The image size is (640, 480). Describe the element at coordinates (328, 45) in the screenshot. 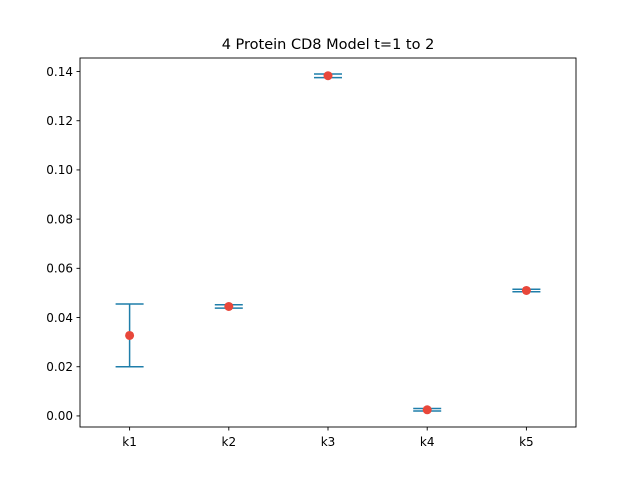

I see `chart-title: 4 Protein CD8 Model t=1 to 2` at that location.